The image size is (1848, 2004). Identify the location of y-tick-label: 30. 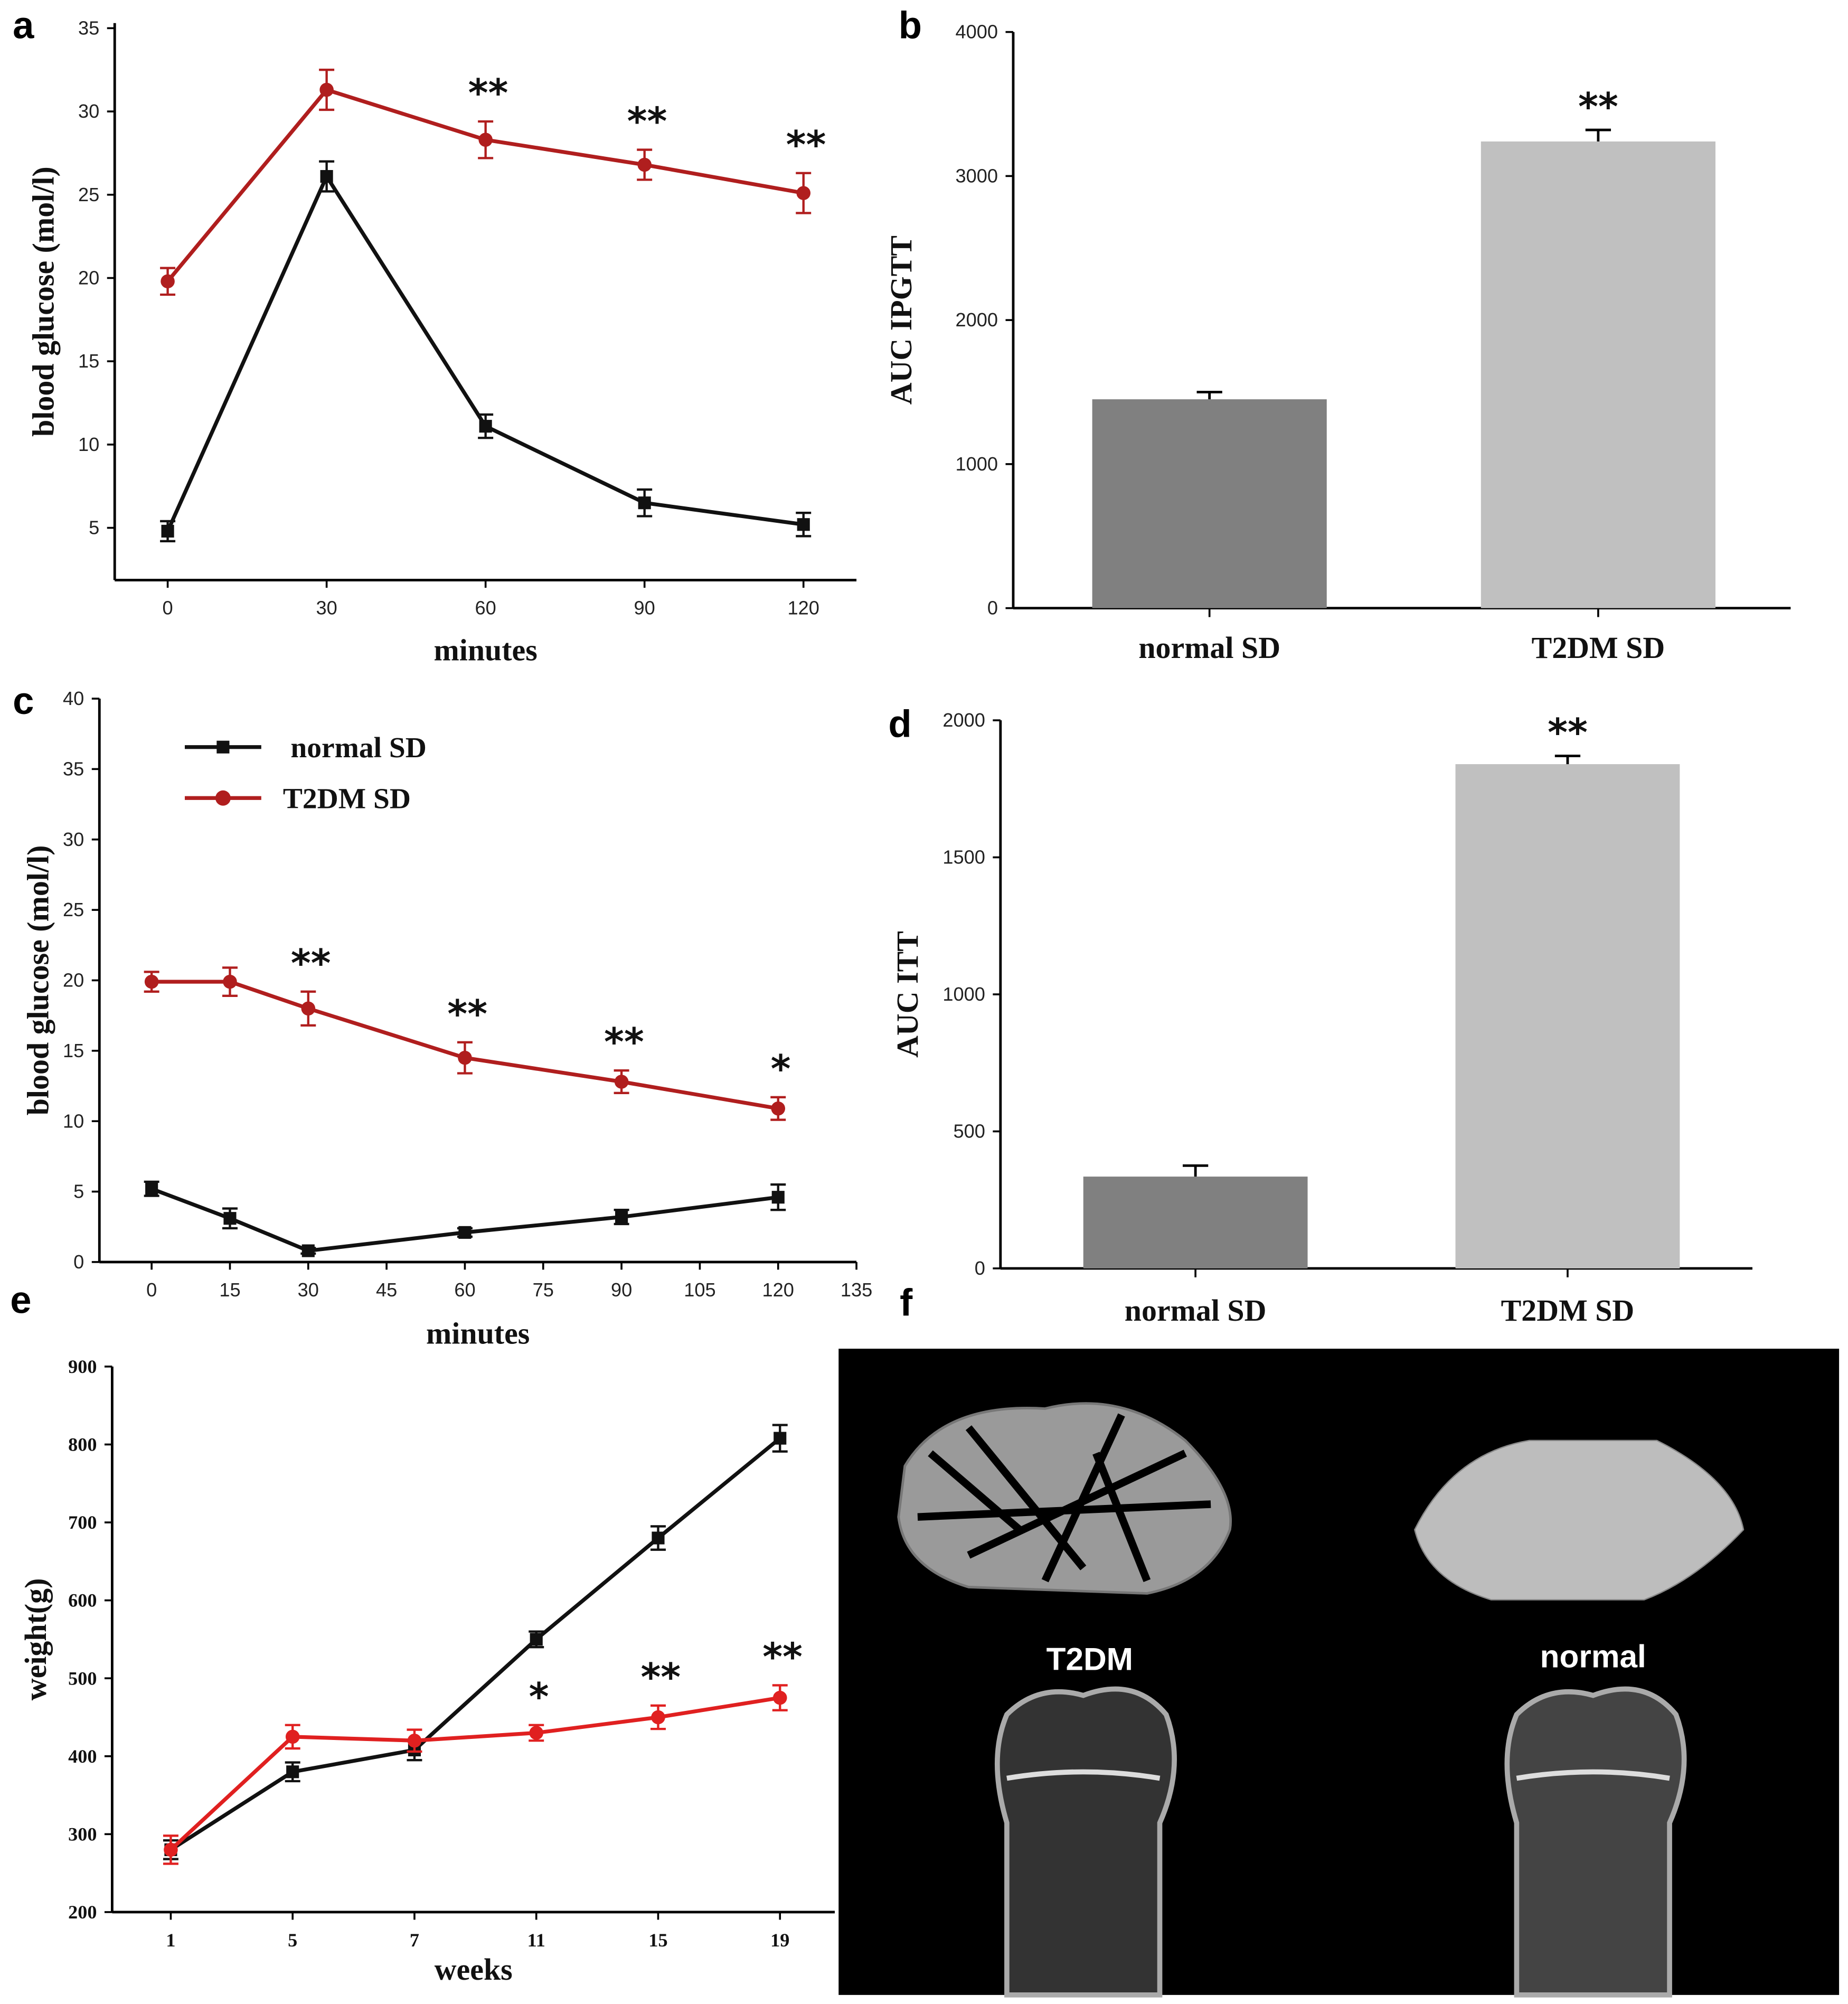
(74, 839).